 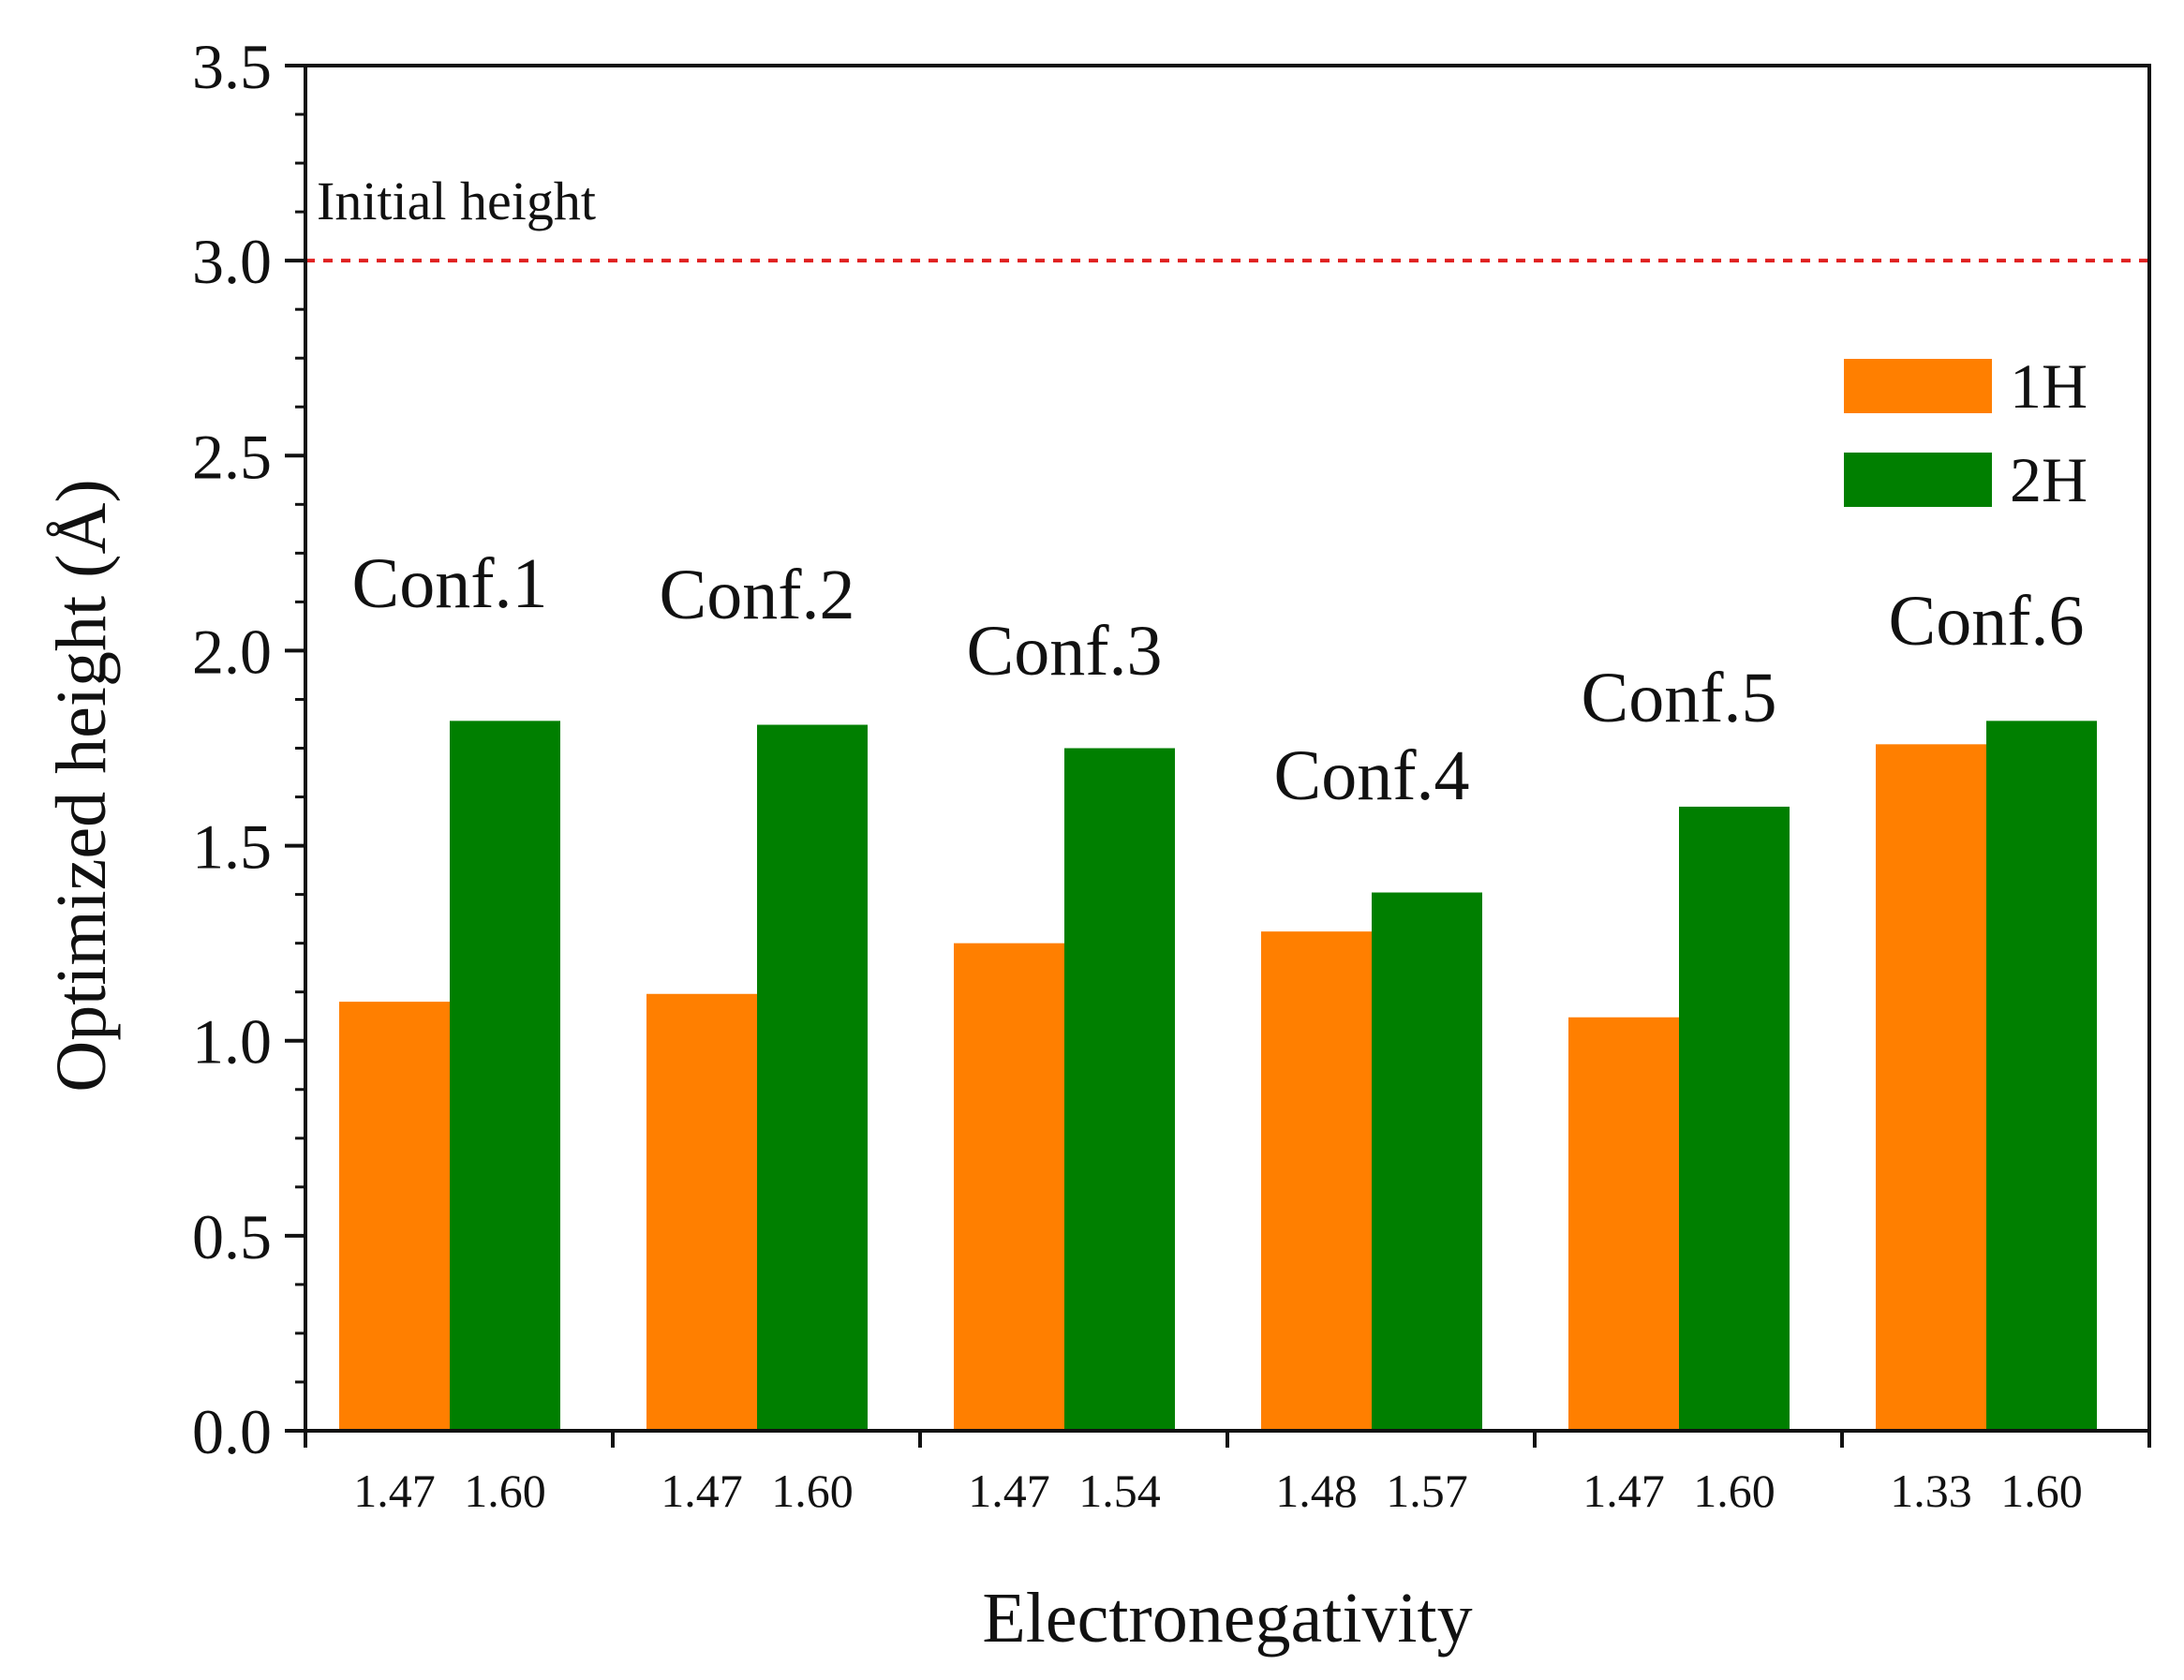 What do you see at coordinates (232, 1431) in the screenshot?
I see `y-tick-label: 0.0` at bounding box center [232, 1431].